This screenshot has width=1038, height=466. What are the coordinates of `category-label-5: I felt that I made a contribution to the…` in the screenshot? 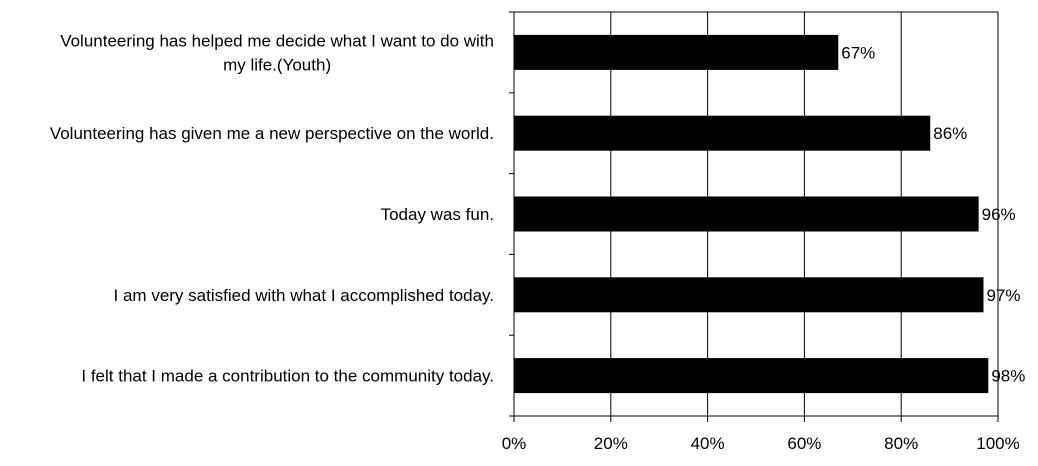 It's located at (287, 376).